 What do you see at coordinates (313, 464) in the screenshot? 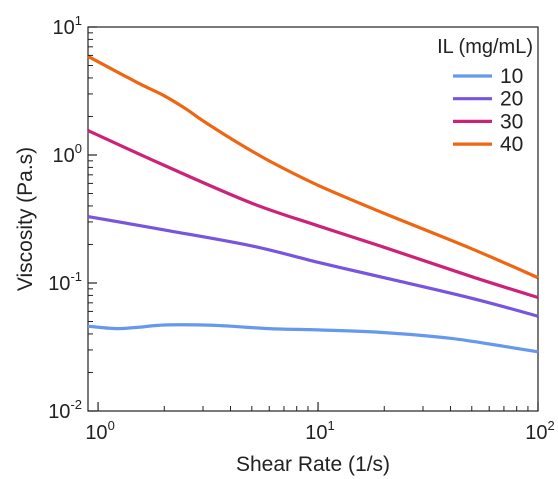
I see `x-axis-title: Shear Rate (1/s)` at bounding box center [313, 464].